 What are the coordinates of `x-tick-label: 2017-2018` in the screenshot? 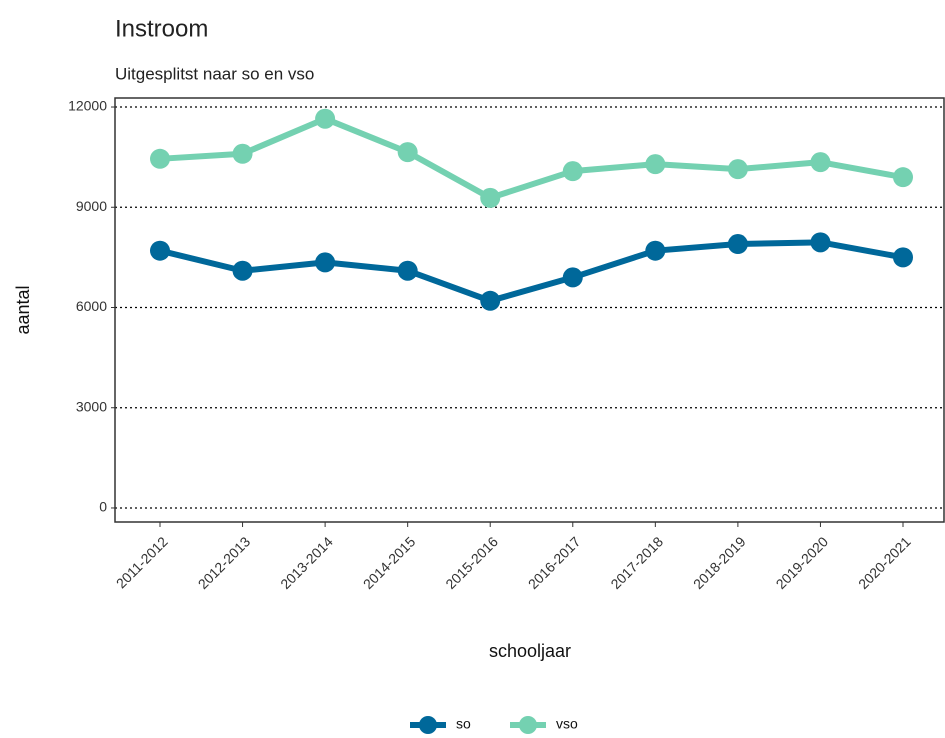 It's located at (636, 562).